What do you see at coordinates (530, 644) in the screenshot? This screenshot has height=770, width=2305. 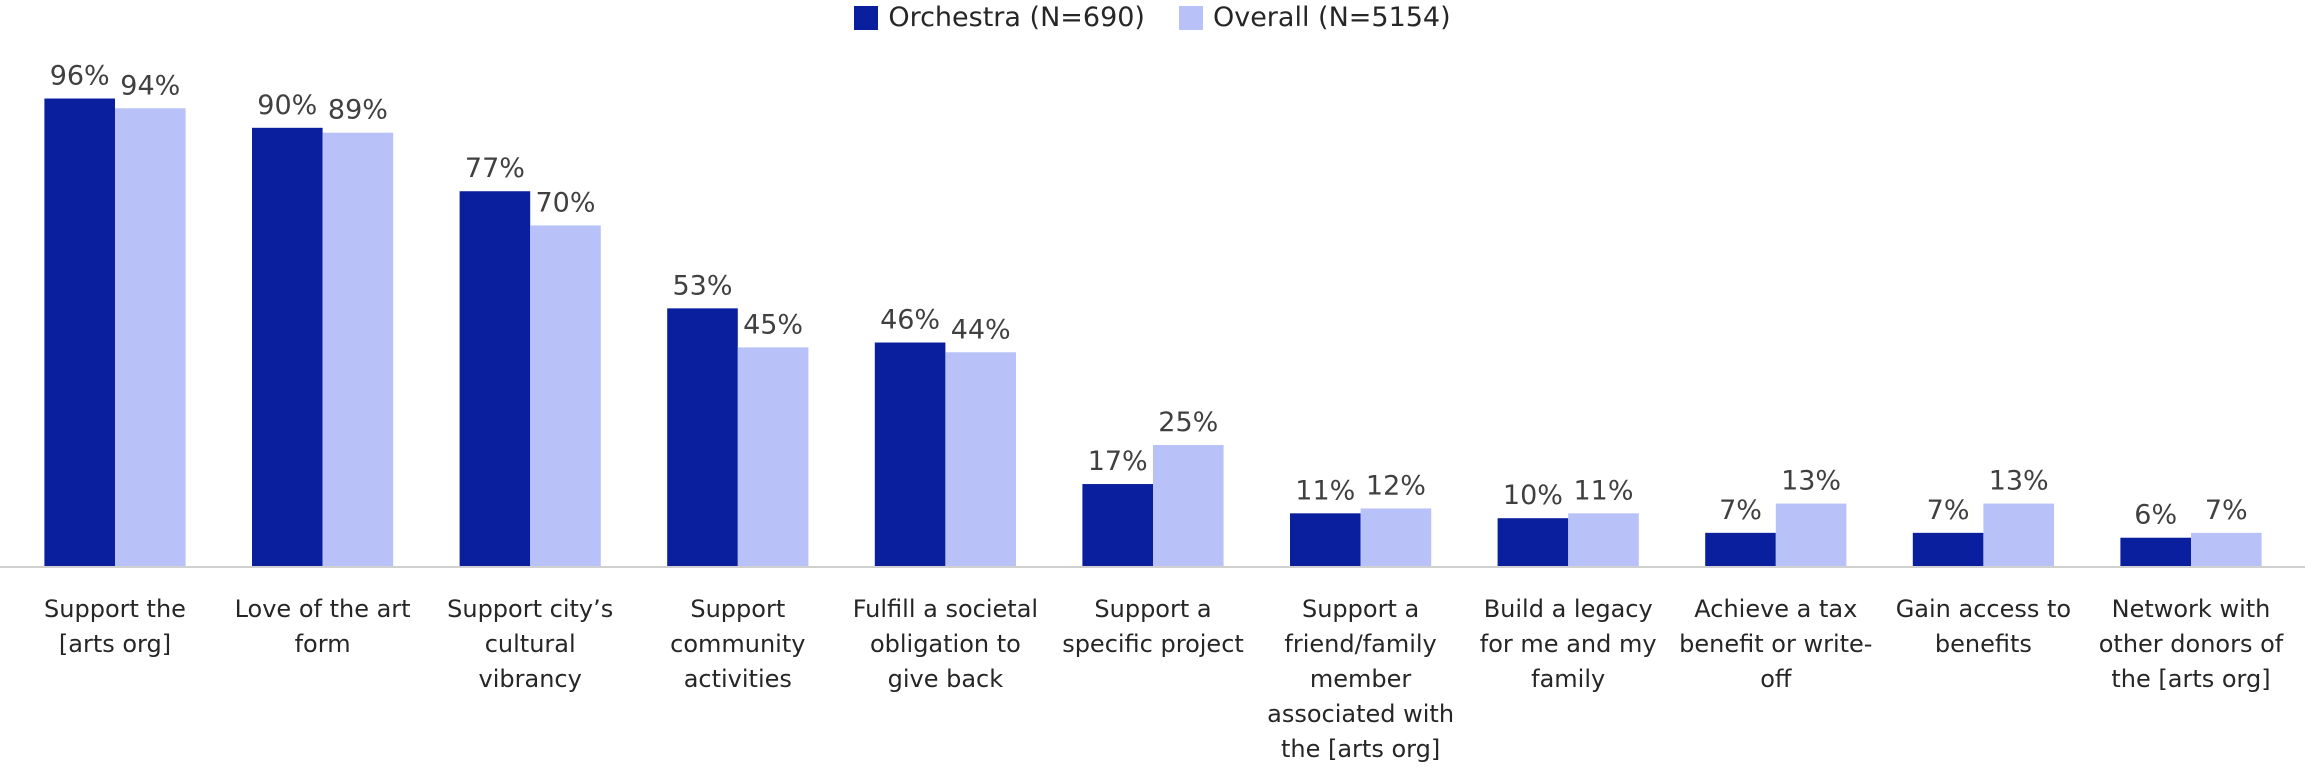 I see `x-tick-label: Support city’s cultural vibrancy` at bounding box center [530, 644].